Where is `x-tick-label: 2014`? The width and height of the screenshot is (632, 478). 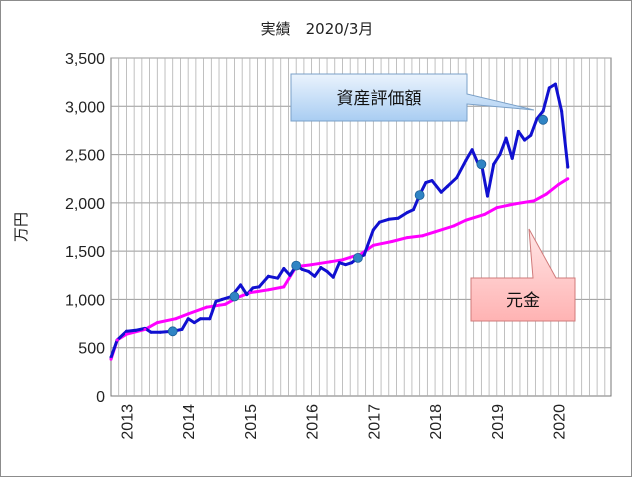
x-tick-label: 2014 is located at coordinates (189, 422).